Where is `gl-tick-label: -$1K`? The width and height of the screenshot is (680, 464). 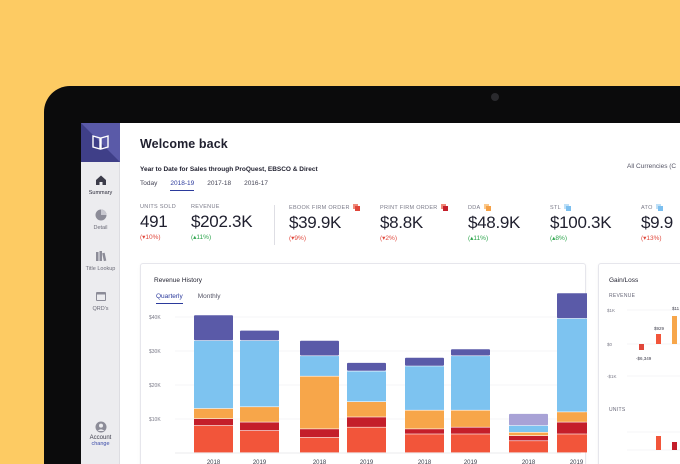
gl-tick-label: -$1K is located at coordinates (612, 376).